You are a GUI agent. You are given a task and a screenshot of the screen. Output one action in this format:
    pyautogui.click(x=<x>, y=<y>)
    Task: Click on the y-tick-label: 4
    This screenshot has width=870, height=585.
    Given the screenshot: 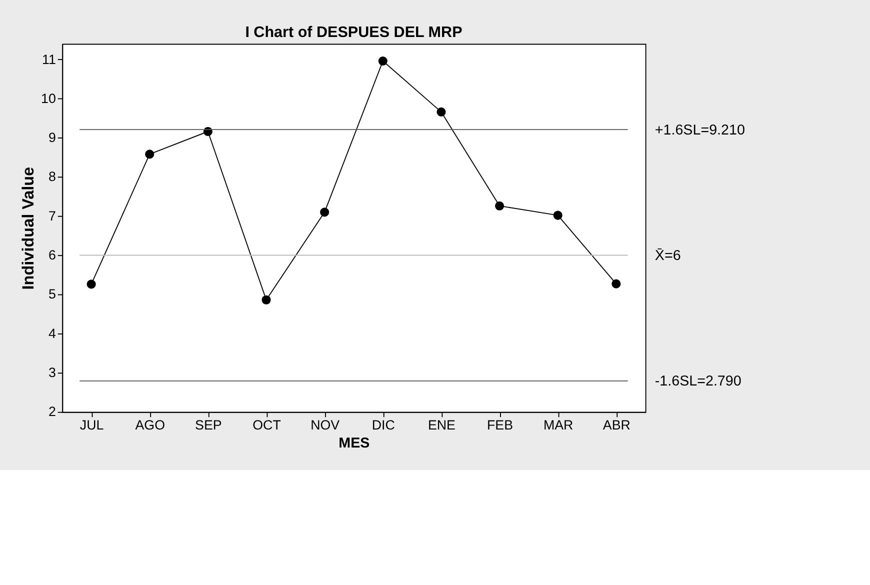 What is the action you would take?
    pyautogui.click(x=52, y=333)
    